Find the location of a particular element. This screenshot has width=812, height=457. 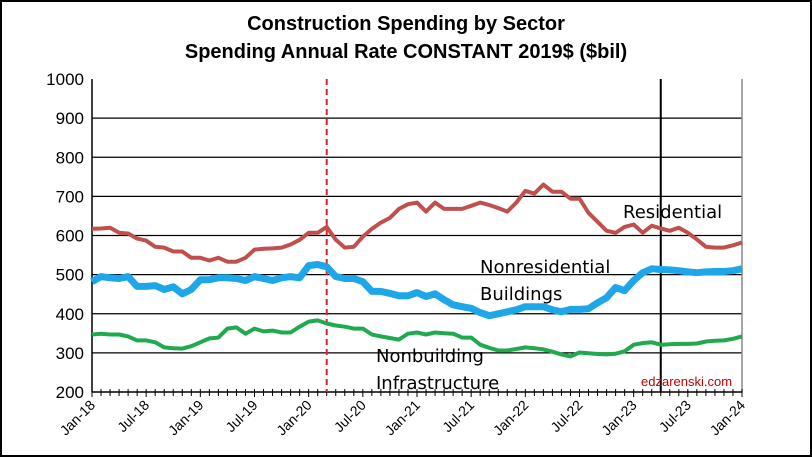

y-tick-label: 900 is located at coordinates (70, 118).